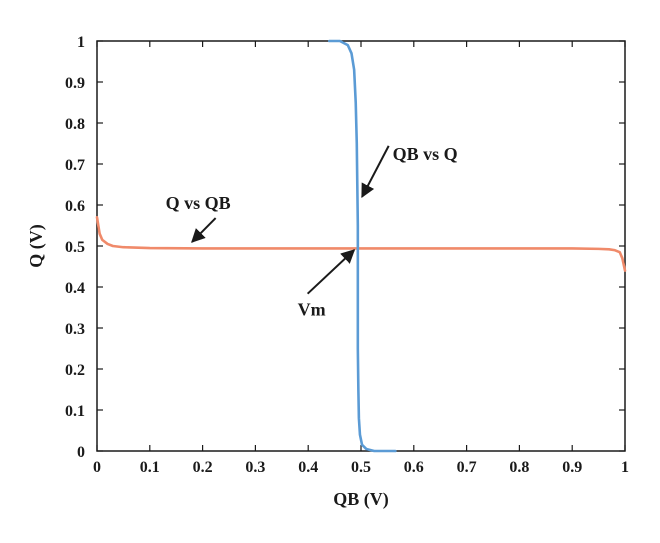 Image resolution: width=660 pixels, height=543 pixels. I want to click on y-tick-label: 1, so click(81, 42).